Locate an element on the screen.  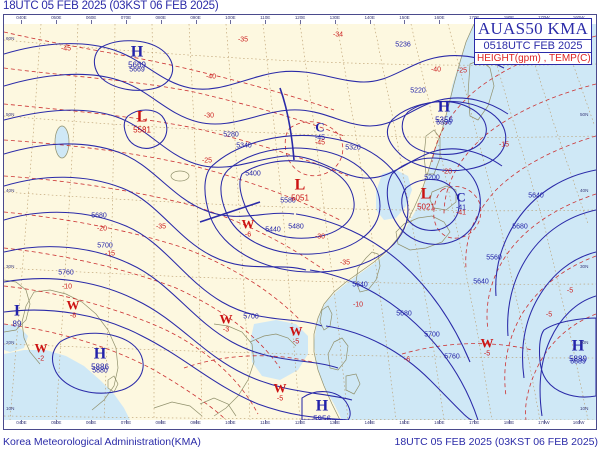
pressure-center-w: W -3 is located at coordinates (226, 323).